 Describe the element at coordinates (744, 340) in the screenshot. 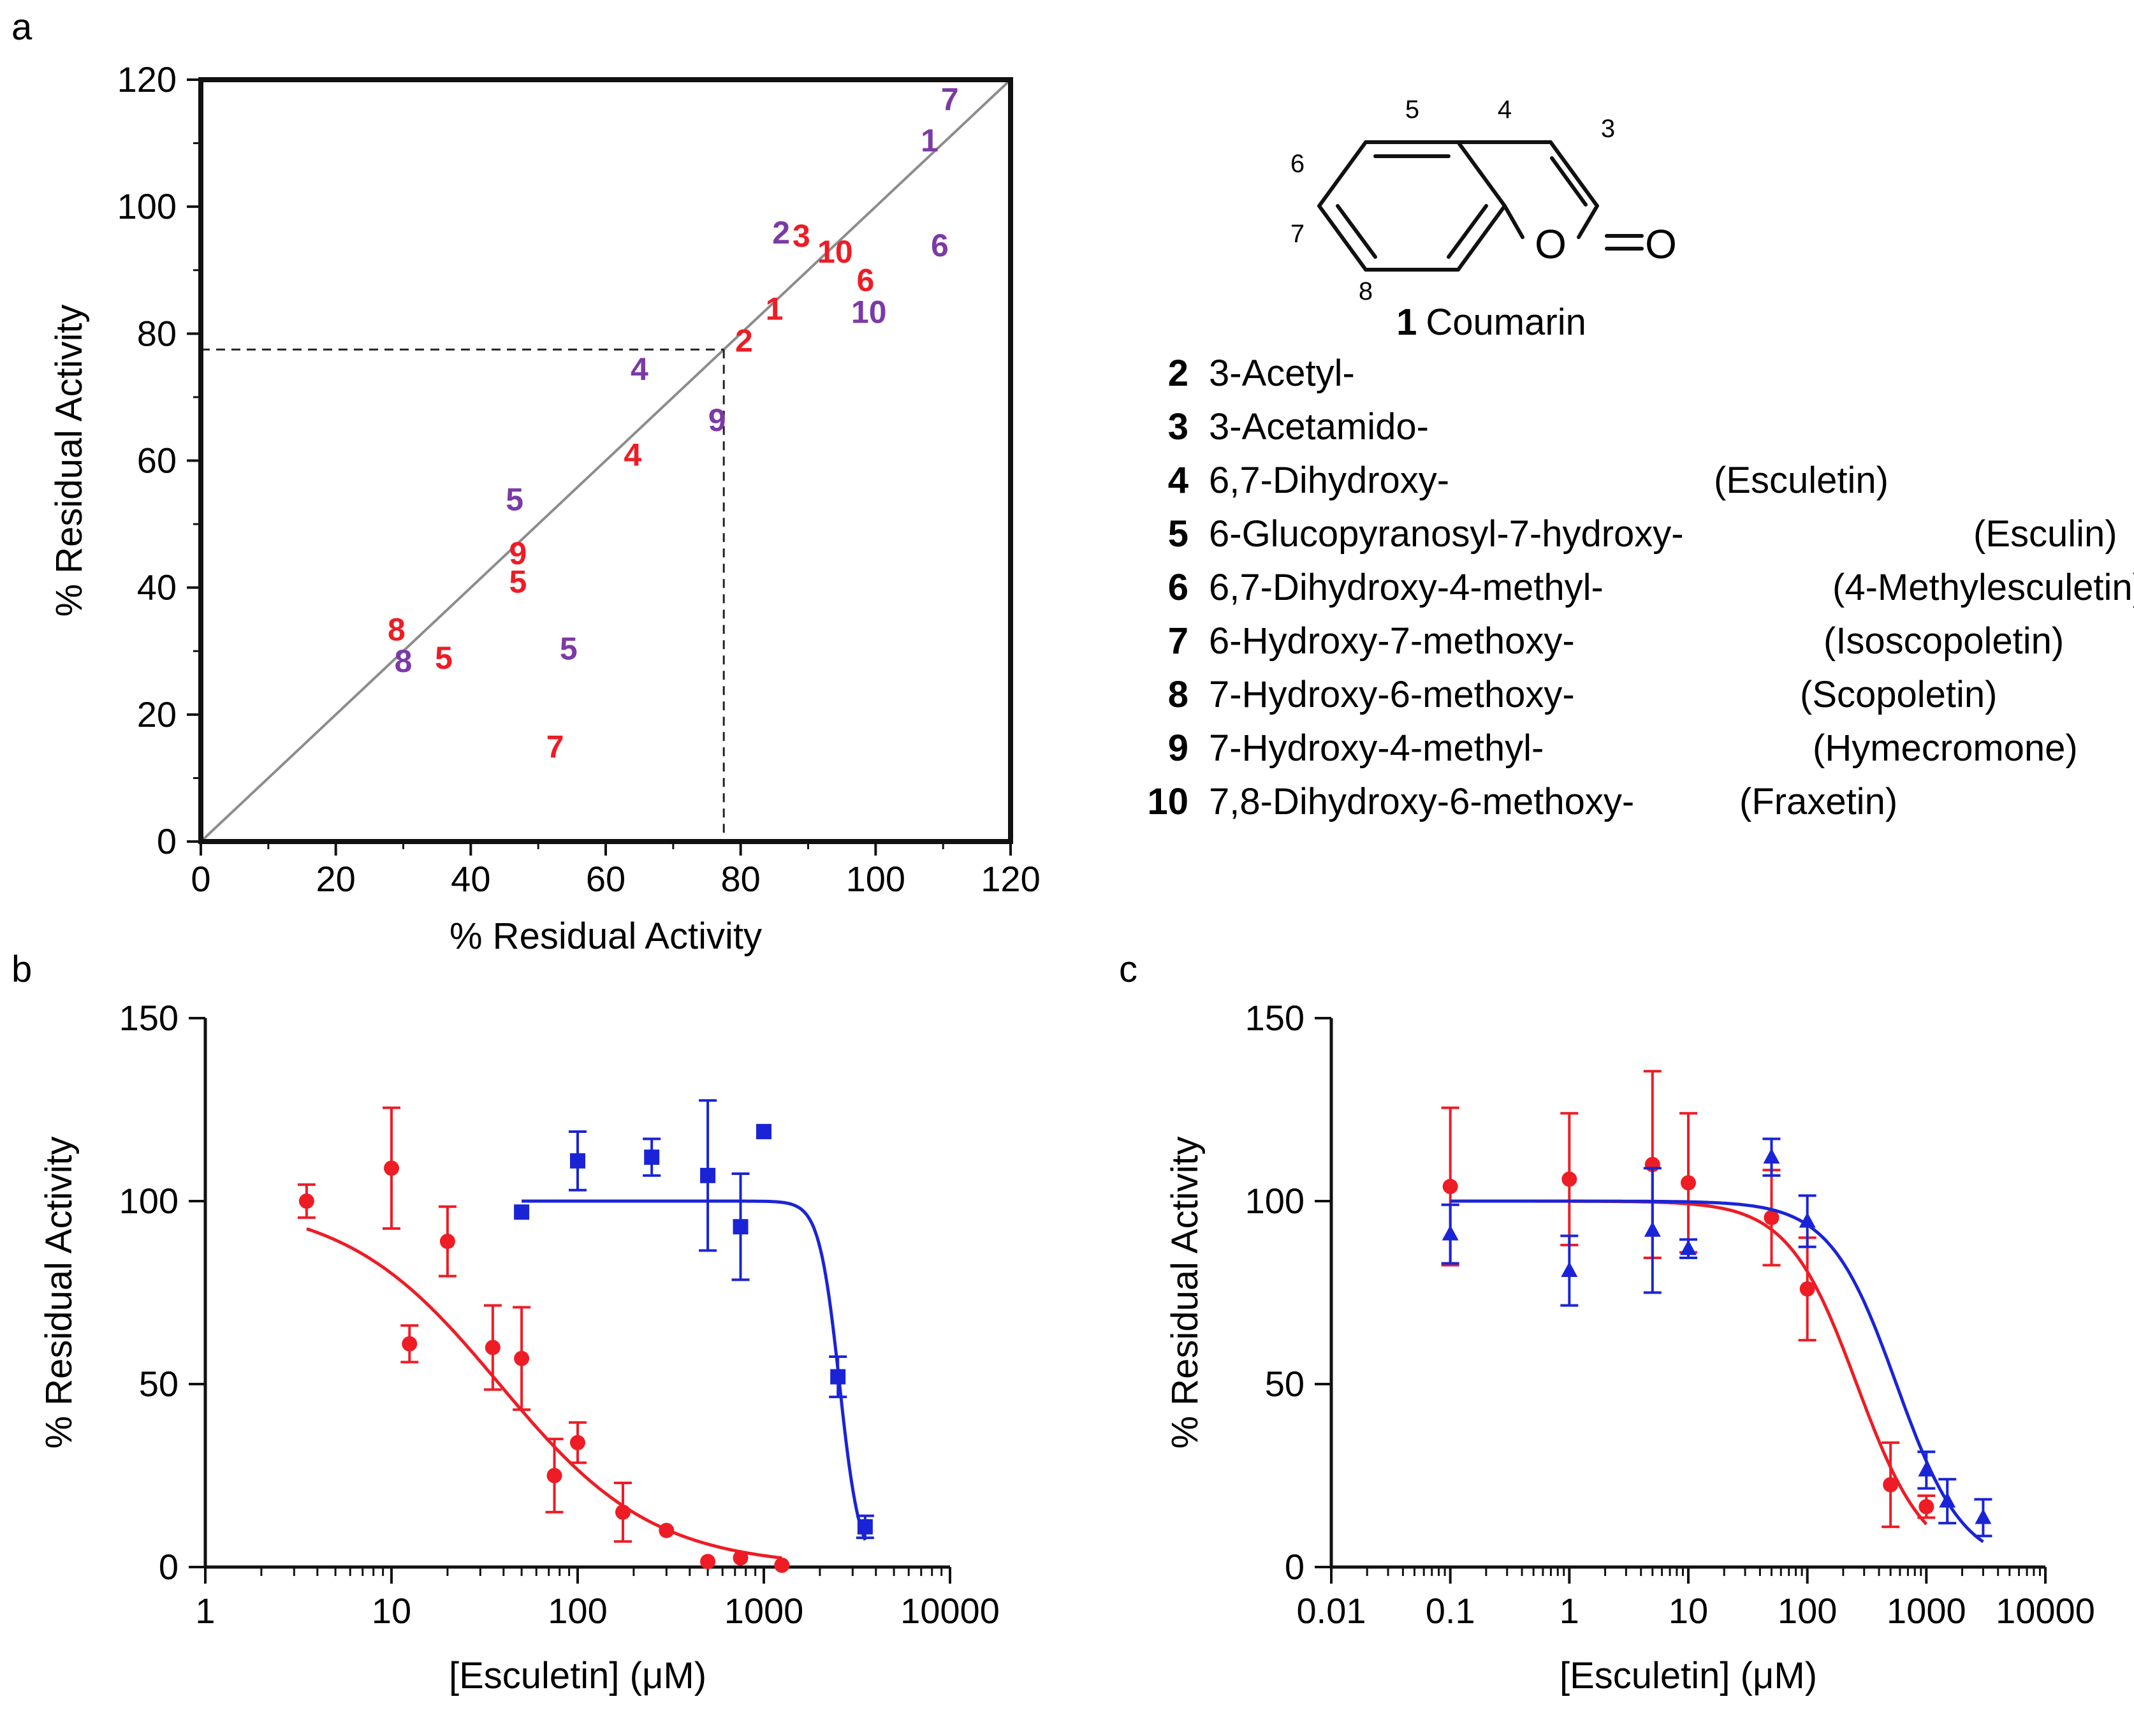

I see `point-label-red: 2` at that location.